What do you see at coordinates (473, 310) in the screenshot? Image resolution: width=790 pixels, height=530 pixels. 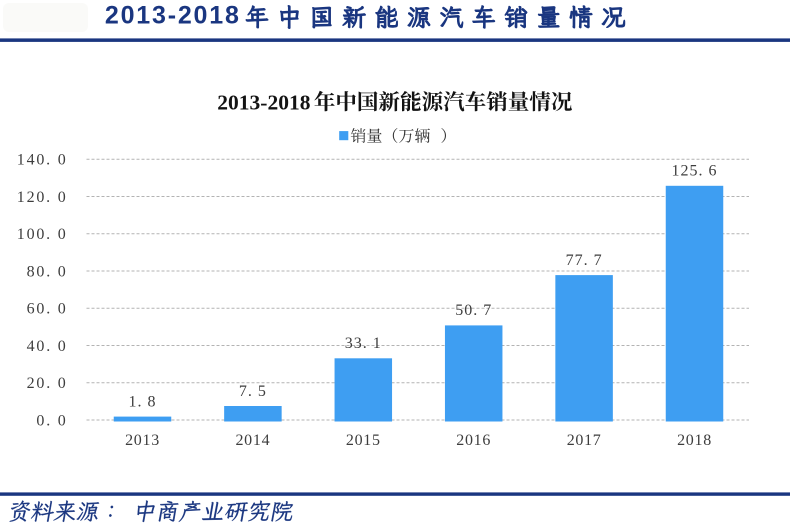 I see `svg-text: 50. 7` at bounding box center [473, 310].